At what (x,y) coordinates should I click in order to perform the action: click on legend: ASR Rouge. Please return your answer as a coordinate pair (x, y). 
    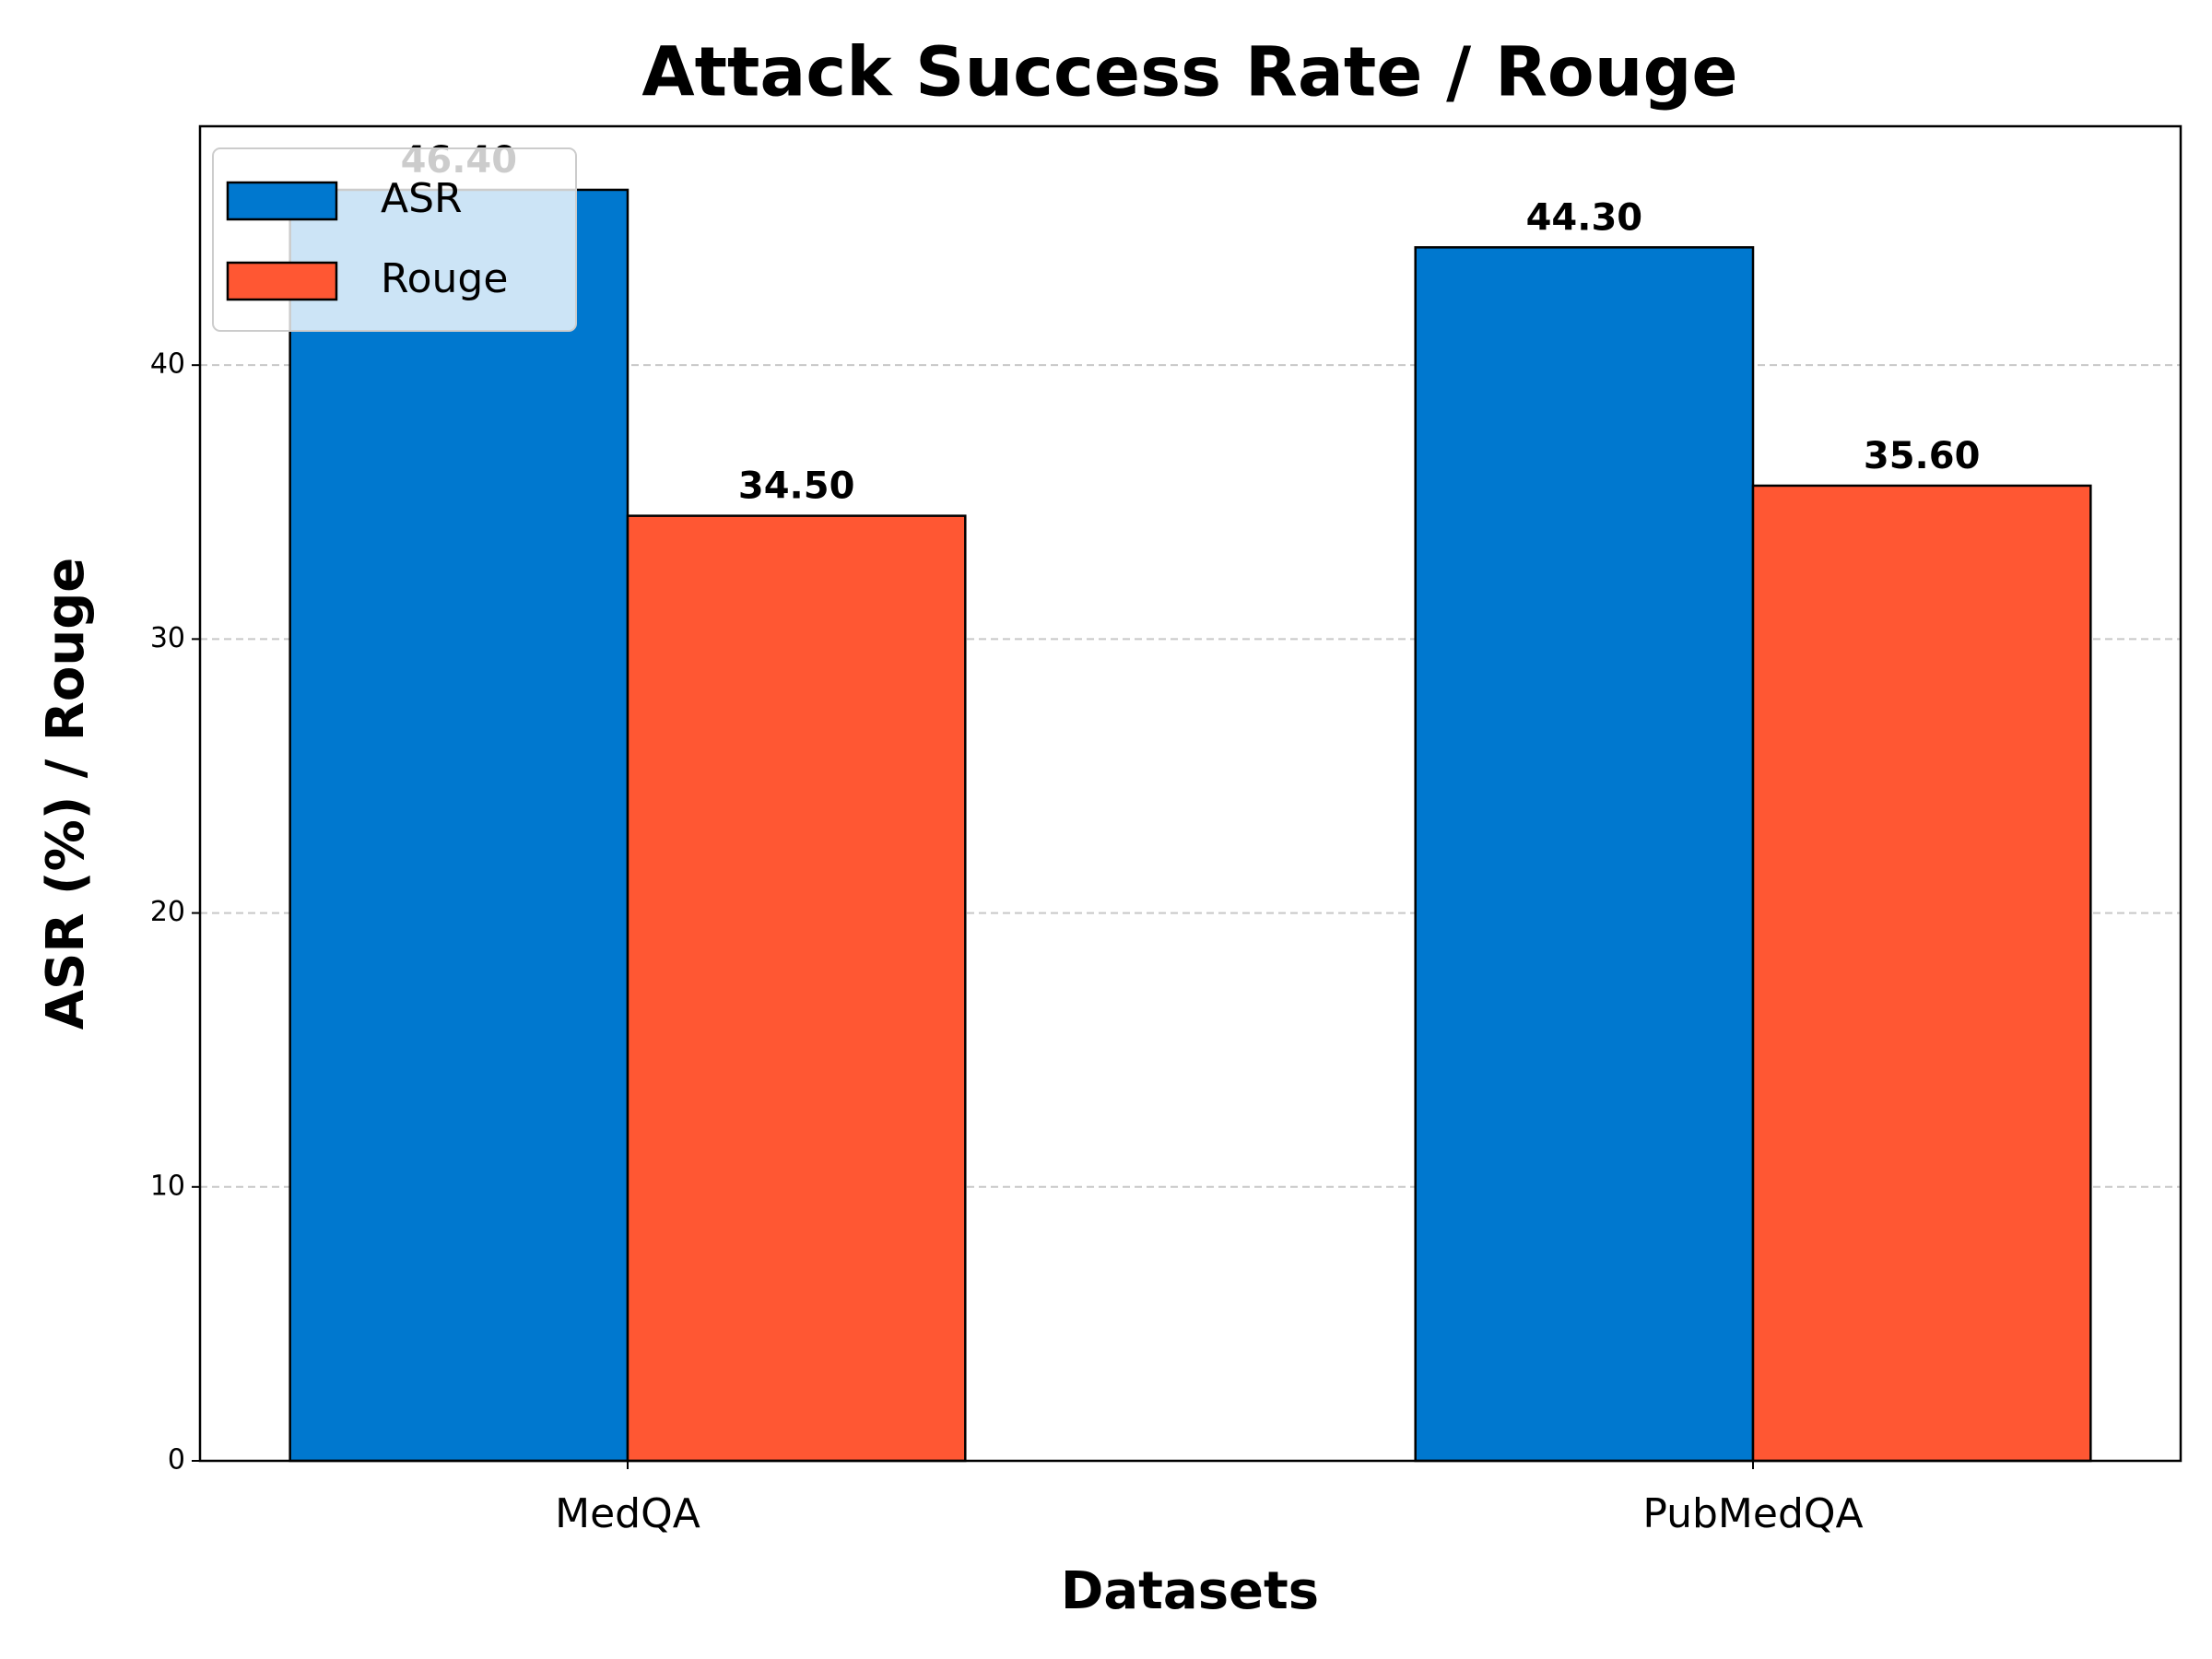
    Looking at the image, I should click on (394, 239).